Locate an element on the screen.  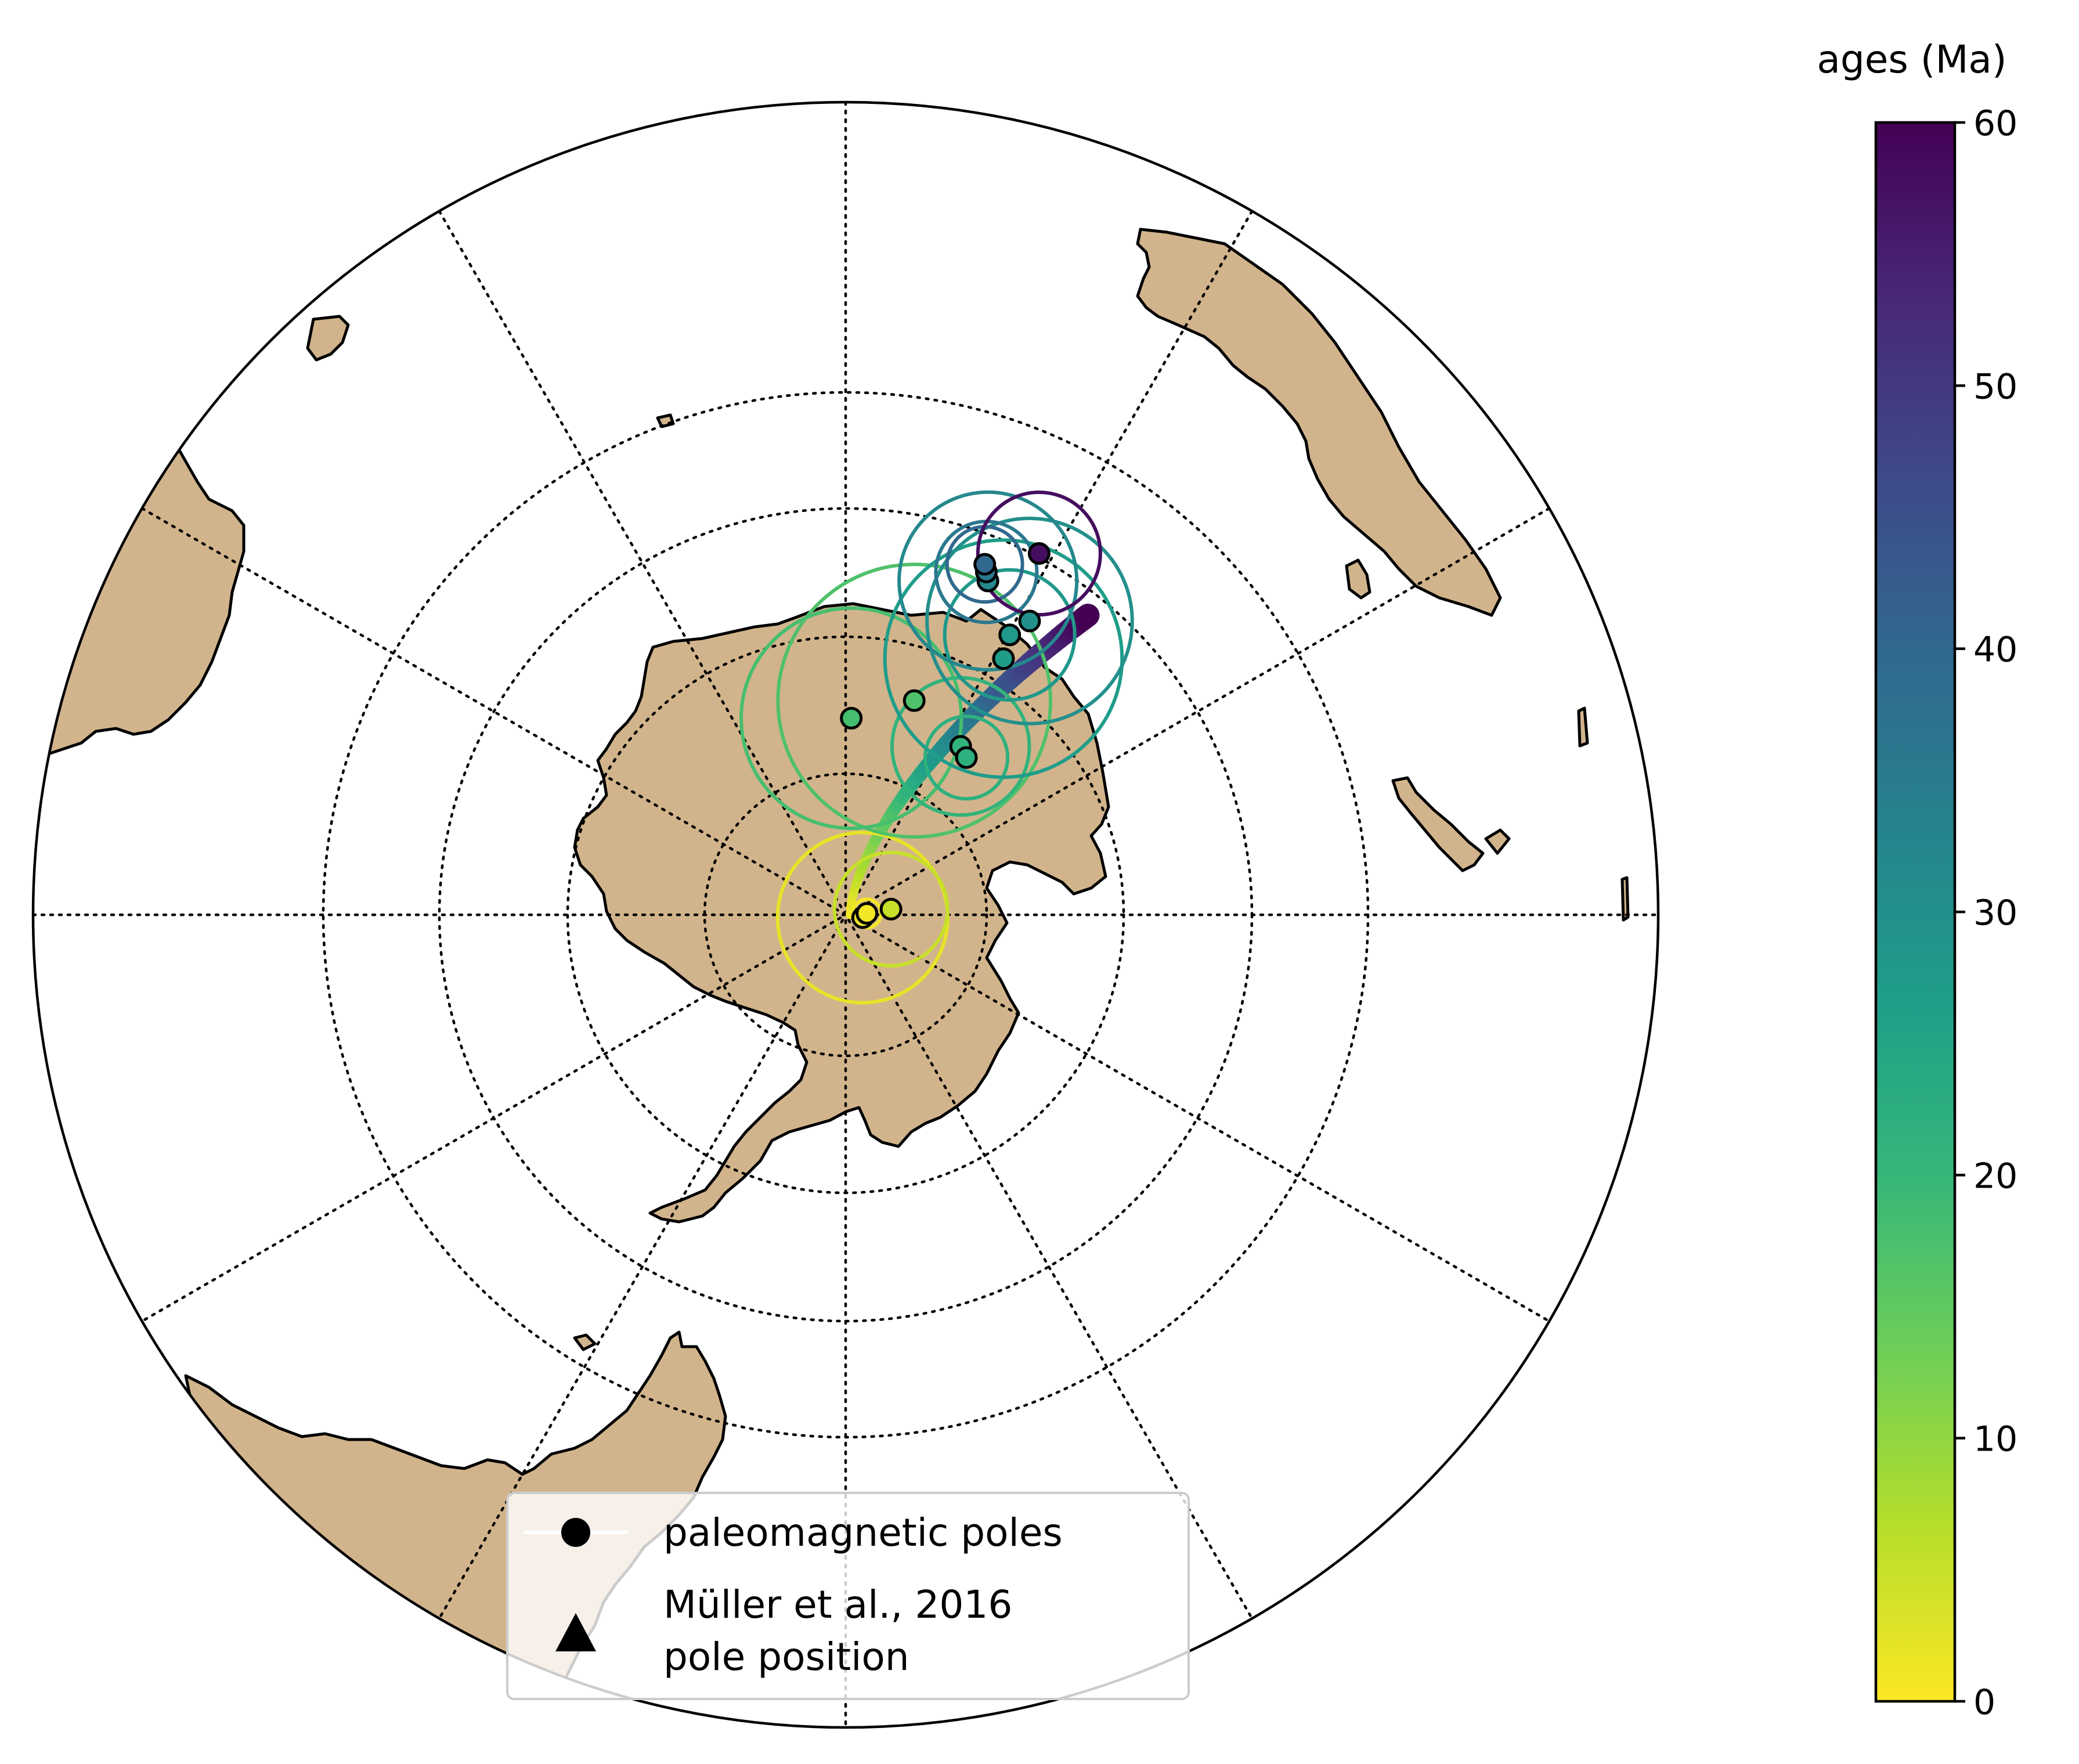
colorbar: ages (Ma) 0 10 20 30 40 50 60 is located at coordinates (1917, 880).